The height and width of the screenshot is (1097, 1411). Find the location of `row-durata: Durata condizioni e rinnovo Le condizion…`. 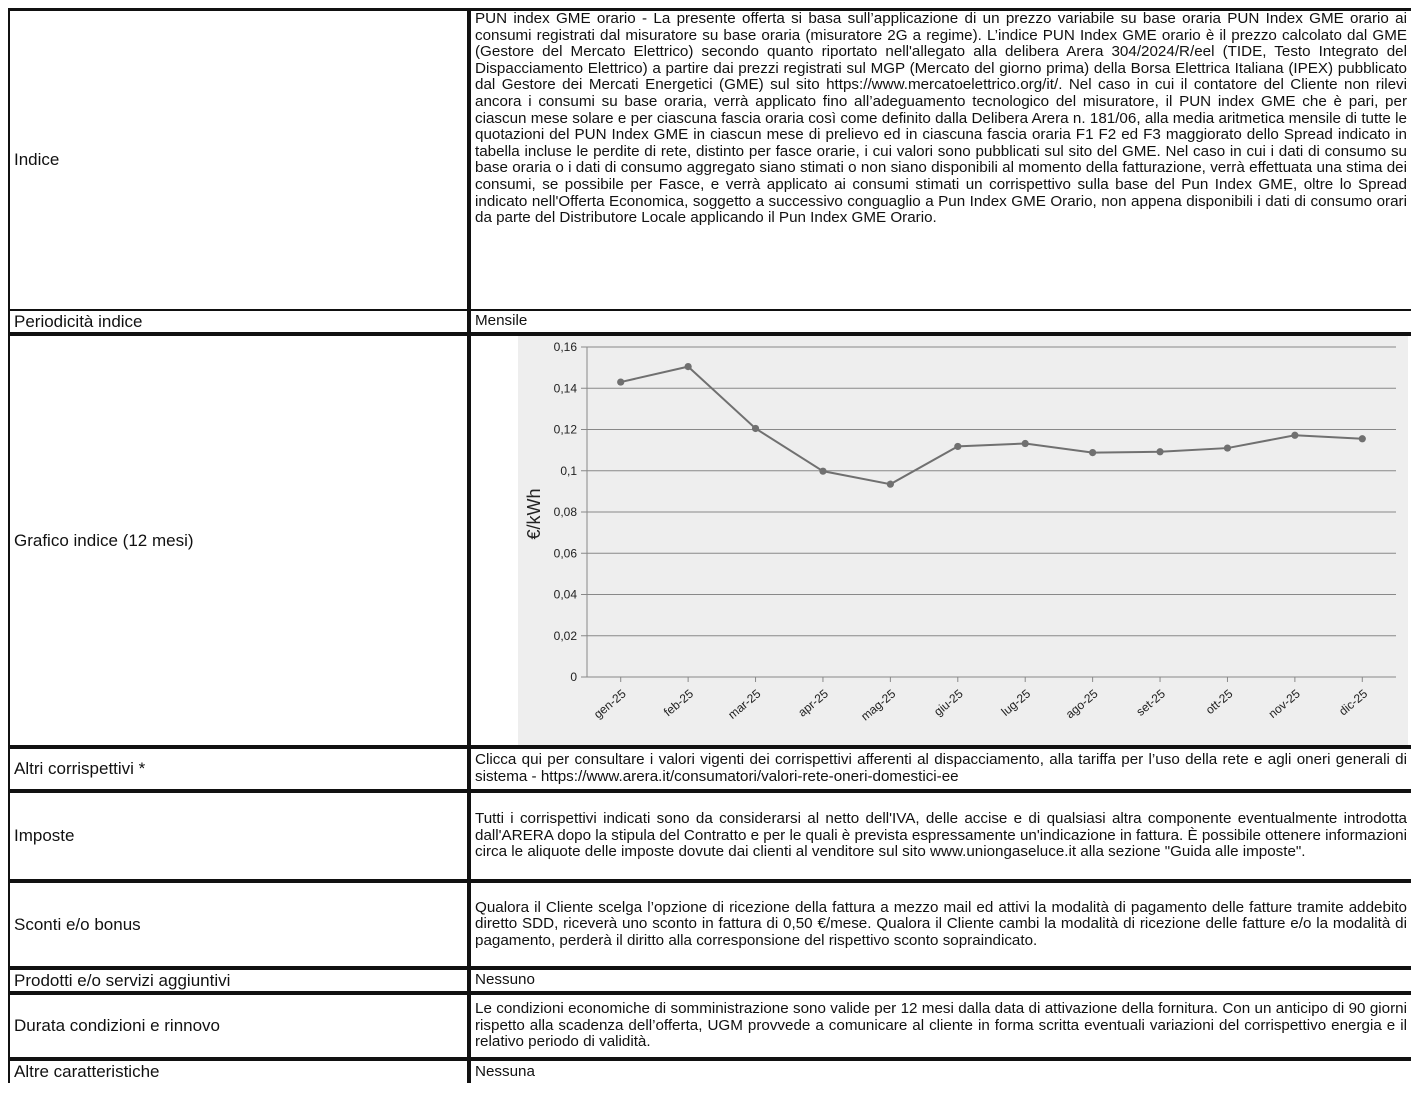

row-durata: Durata condizioni e rinnovo Le condizion… is located at coordinates (709, 1028).